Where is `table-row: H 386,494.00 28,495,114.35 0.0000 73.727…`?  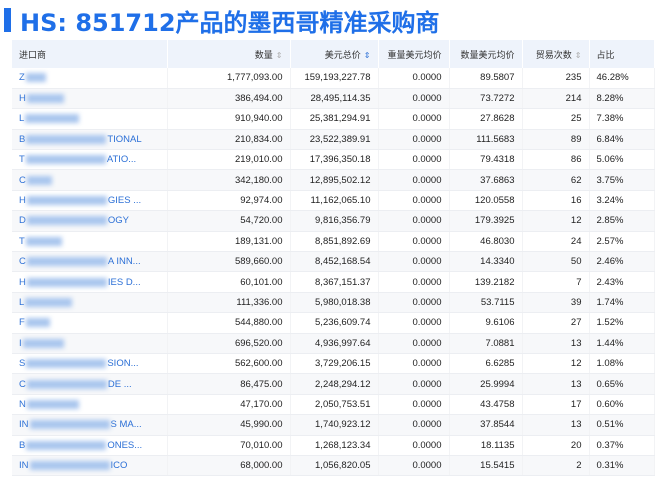
table-row: H 386,494.00 28,495,114.35 0.0000 73.727… is located at coordinates (333, 99).